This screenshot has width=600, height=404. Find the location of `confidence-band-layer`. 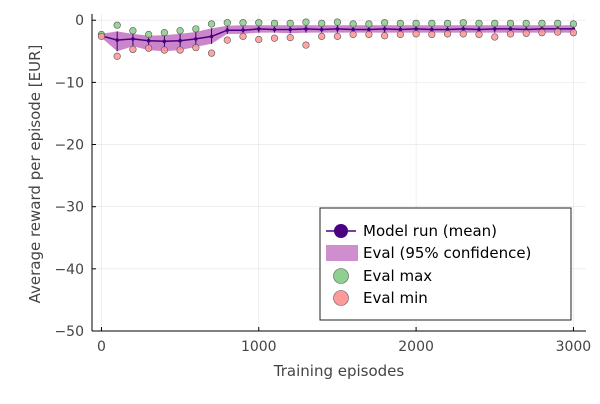

confidence-band-layer is located at coordinates (337, 38).